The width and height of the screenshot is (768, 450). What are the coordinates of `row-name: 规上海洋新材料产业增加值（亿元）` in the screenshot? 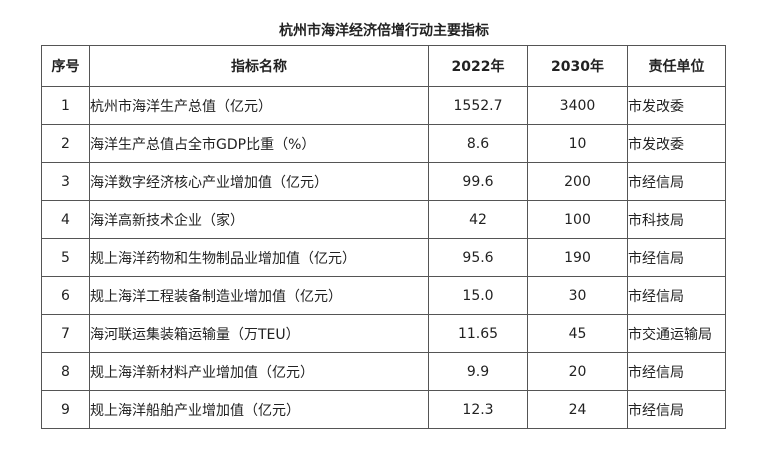 It's located at (259, 371).